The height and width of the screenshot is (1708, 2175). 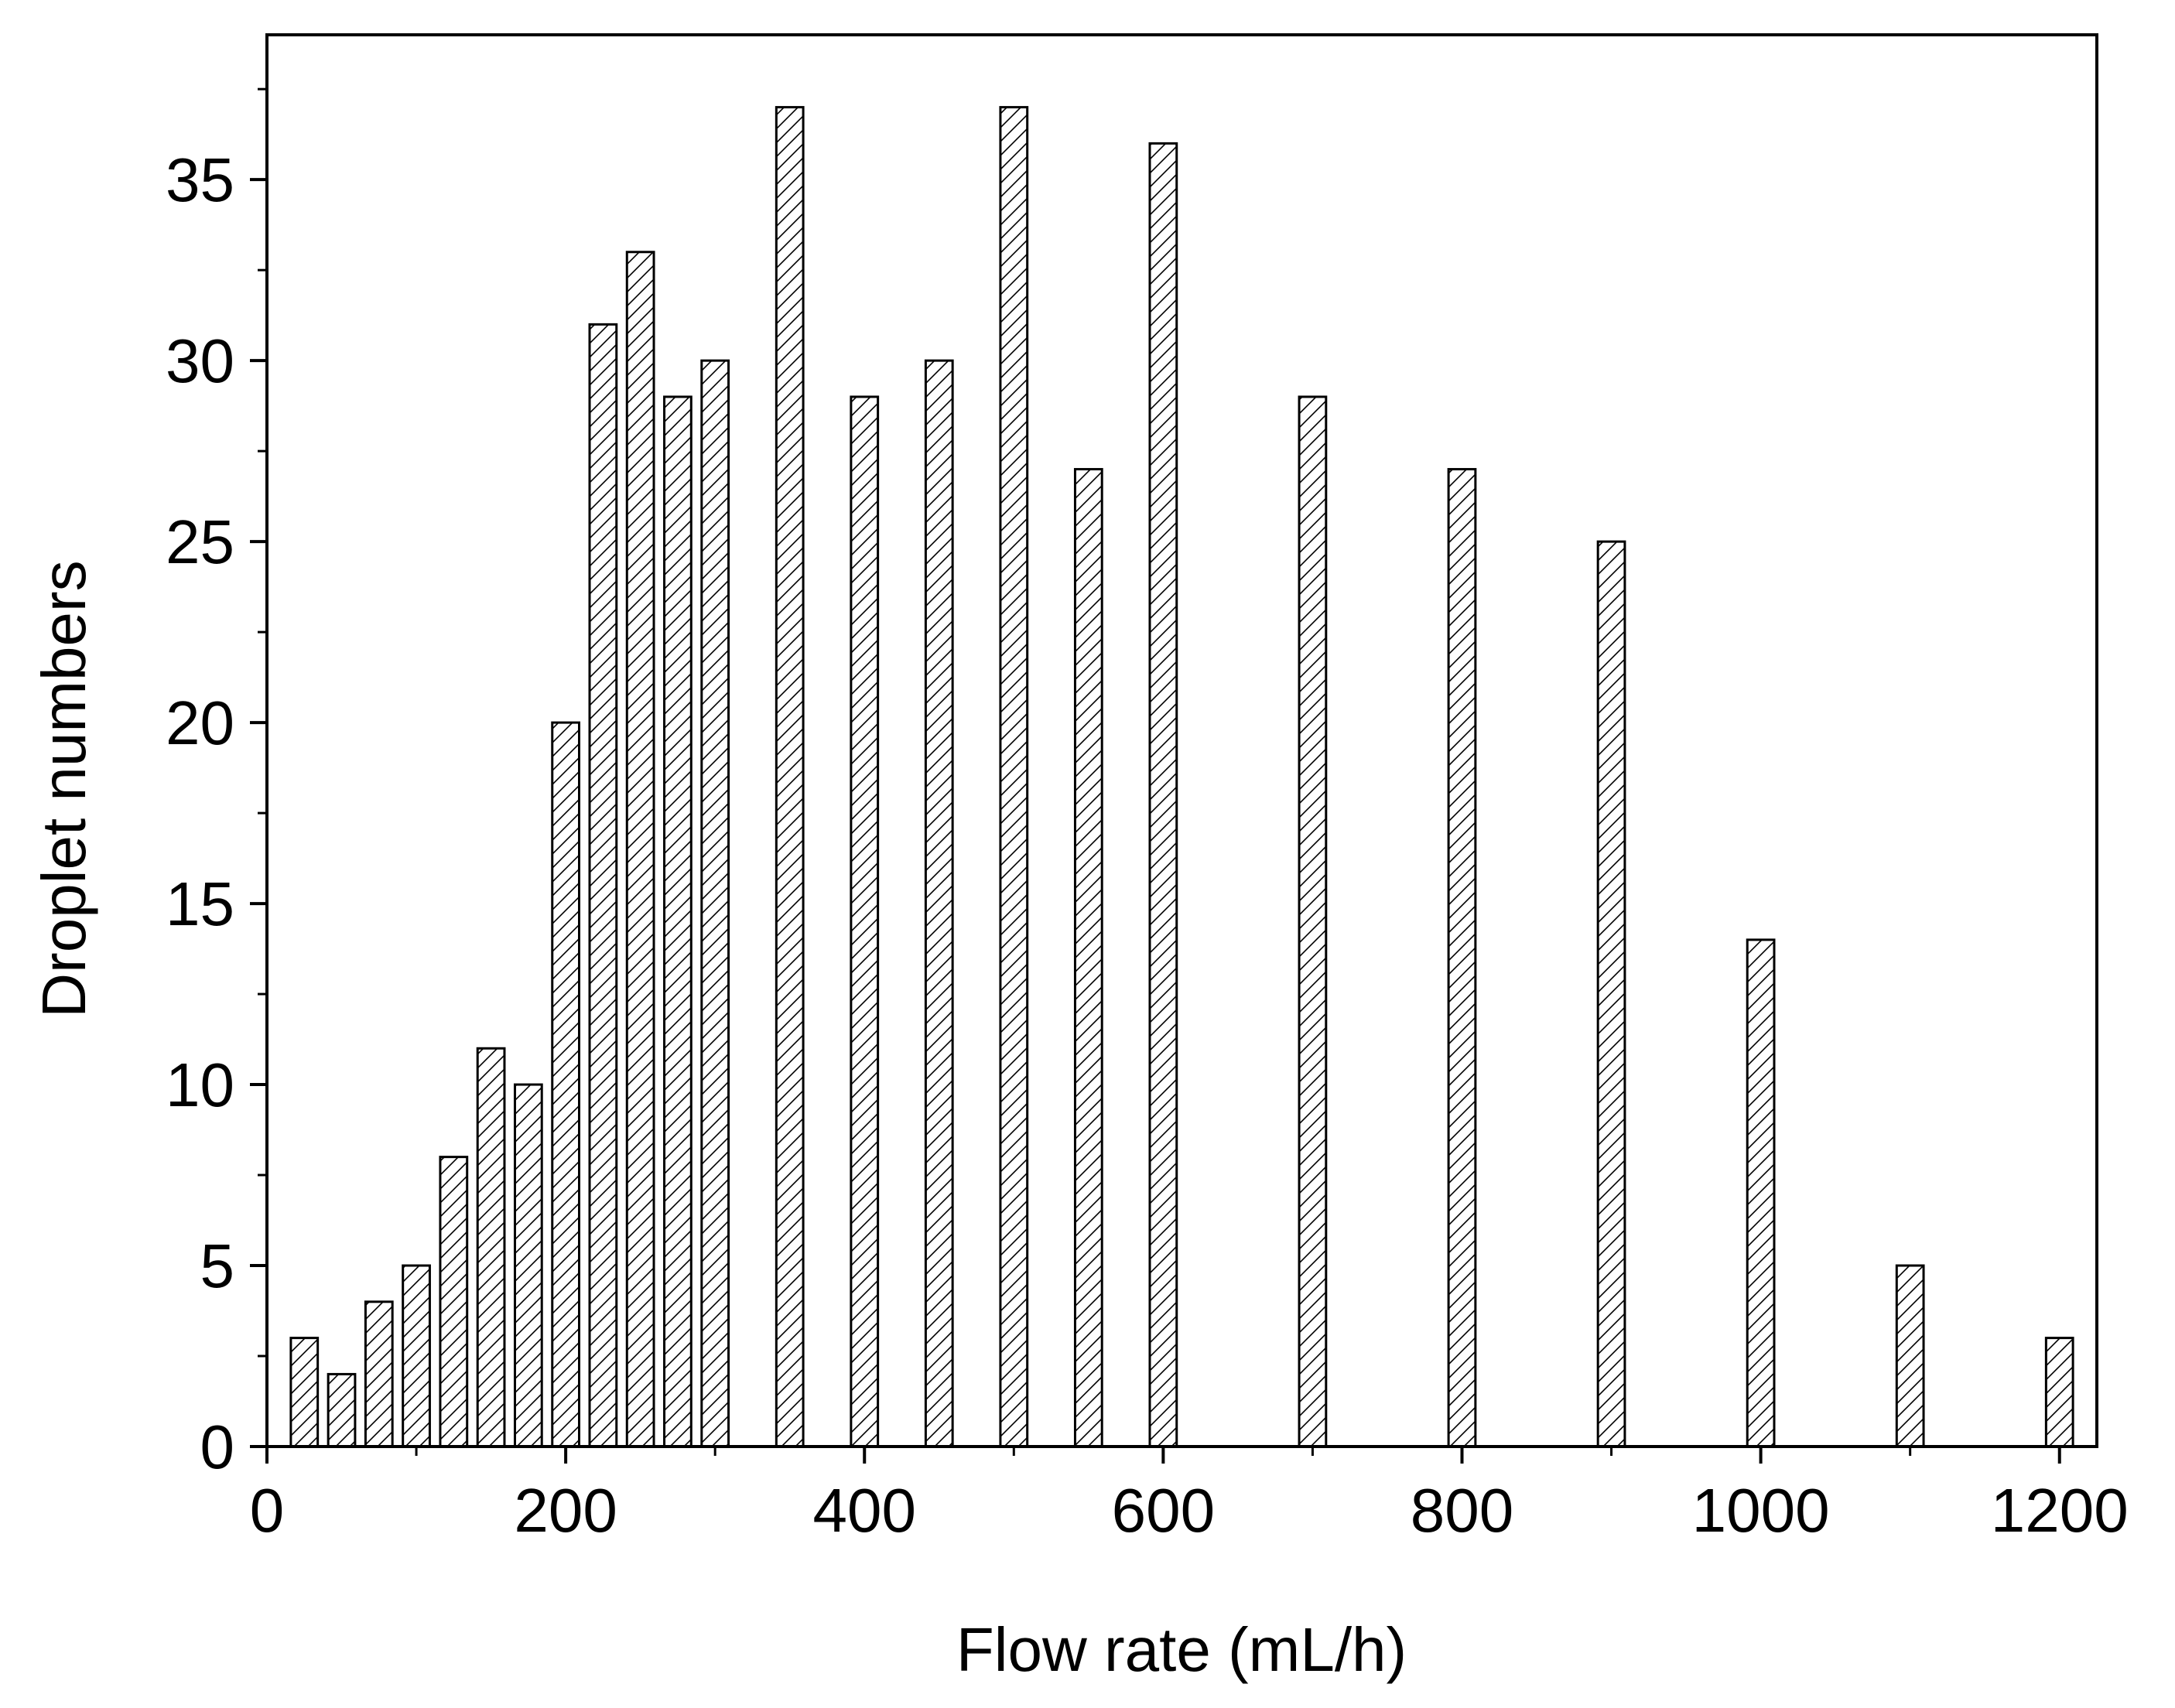 I want to click on x-tick-label-1000: 1000, so click(x=1761, y=1511).